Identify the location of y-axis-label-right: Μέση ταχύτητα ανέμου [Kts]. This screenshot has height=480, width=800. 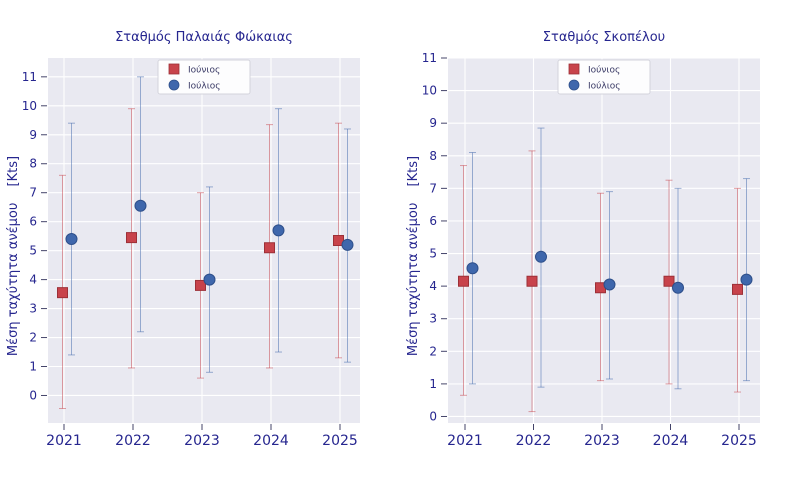
(414, 256).